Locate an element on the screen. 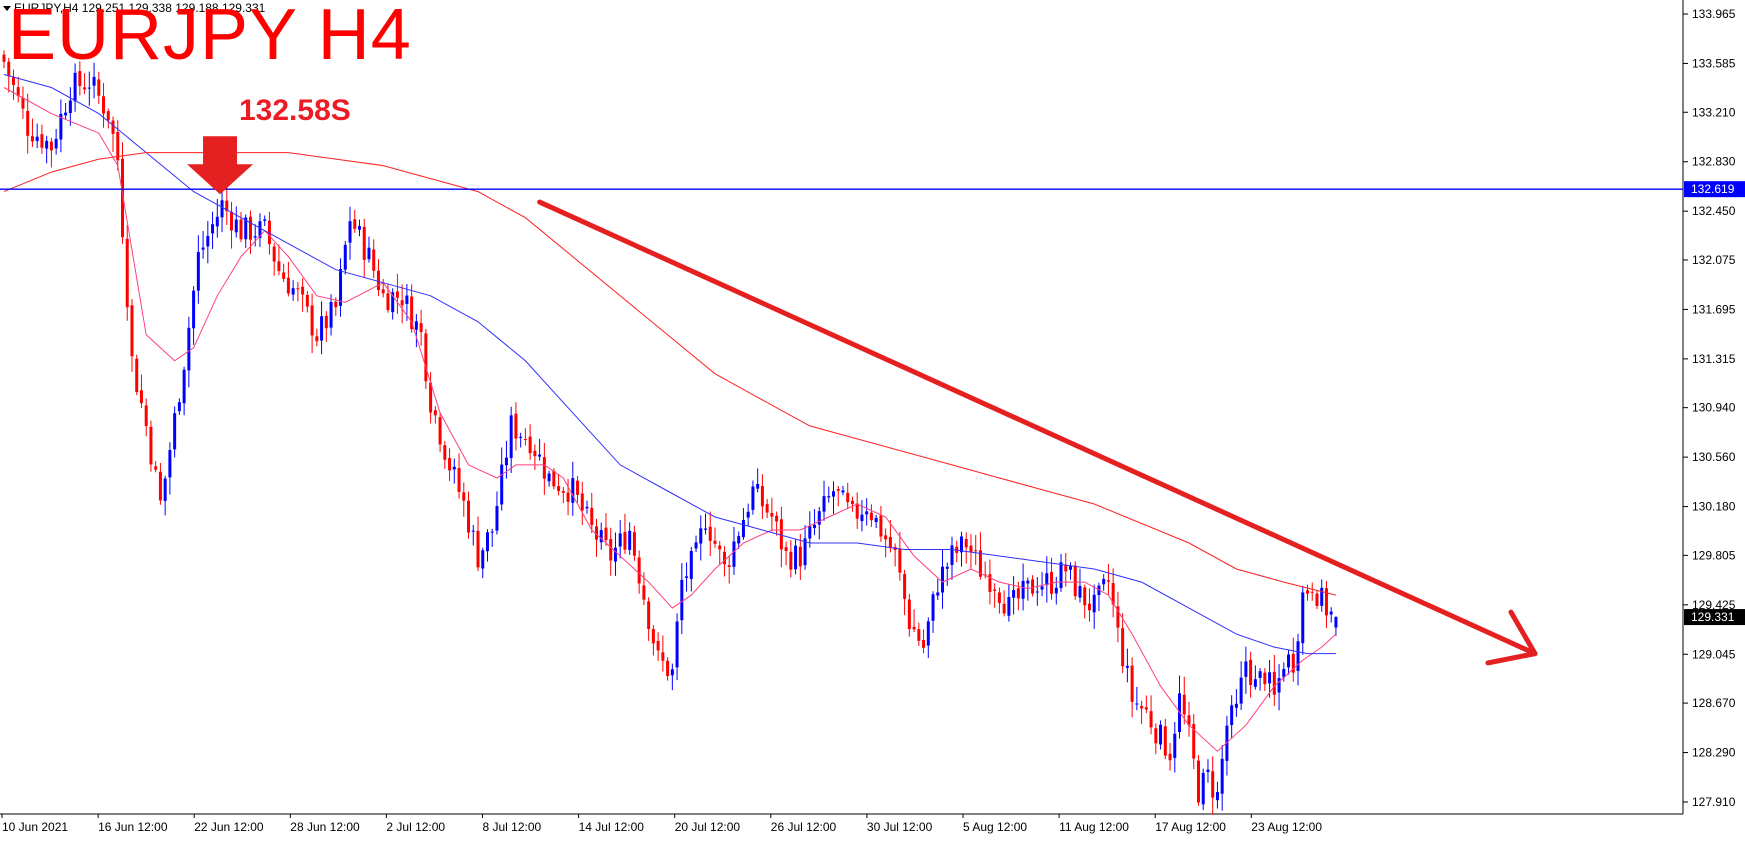  chart-menu-icon is located at coordinates (7, 8).